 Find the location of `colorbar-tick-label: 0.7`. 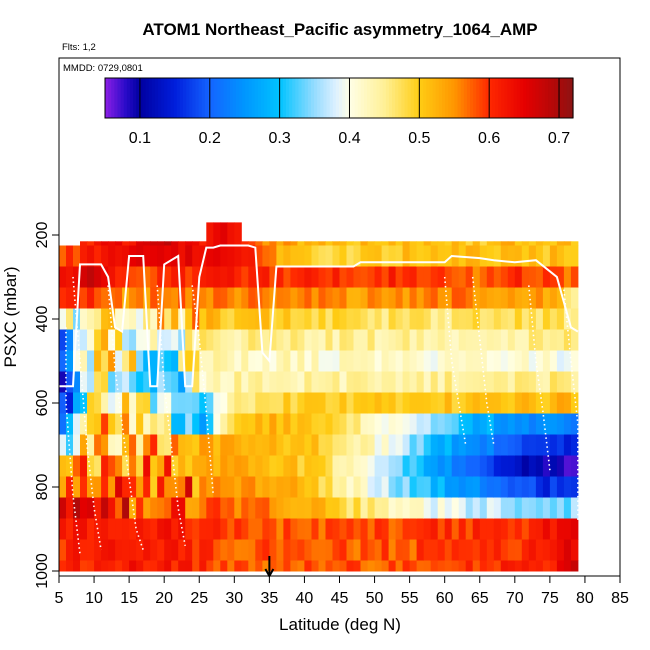

colorbar-tick-label: 0.7 is located at coordinates (559, 138).